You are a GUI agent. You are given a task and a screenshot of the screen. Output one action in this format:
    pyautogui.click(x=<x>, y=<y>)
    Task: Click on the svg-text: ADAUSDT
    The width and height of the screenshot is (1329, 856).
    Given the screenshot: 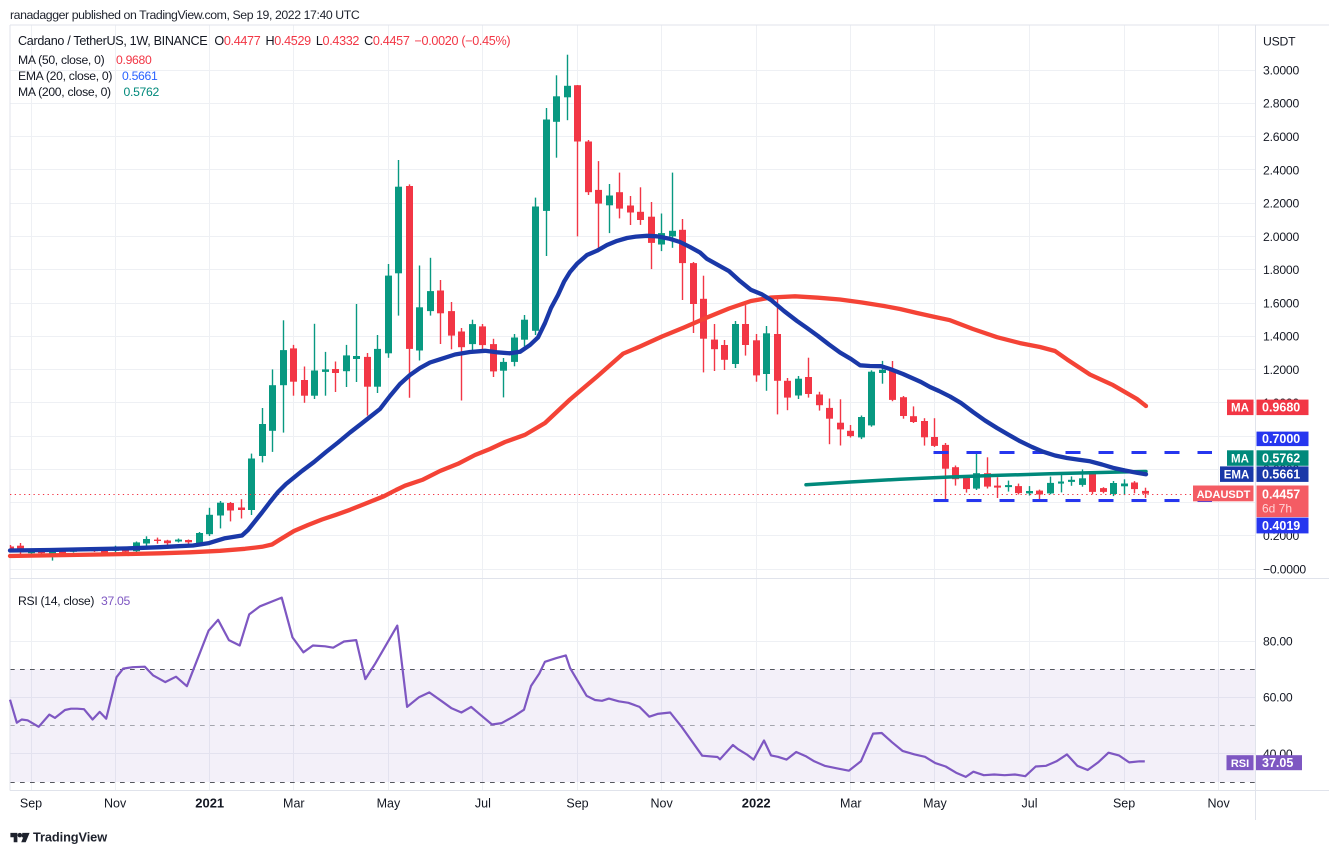 What is the action you would take?
    pyautogui.click(x=1224, y=495)
    